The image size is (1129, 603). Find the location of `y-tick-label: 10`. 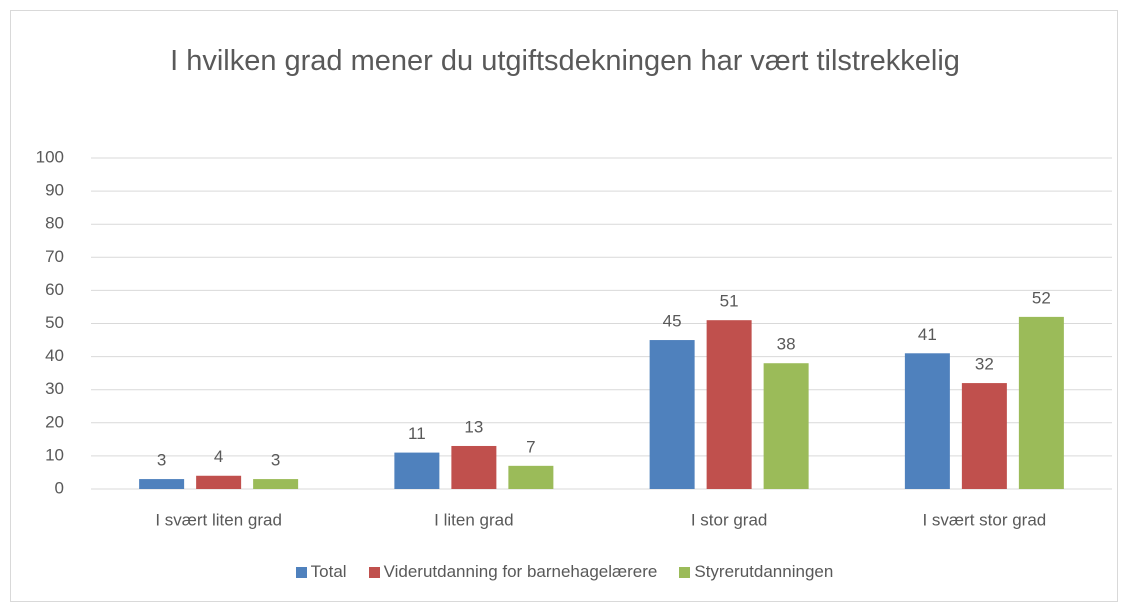

y-tick-label: 10 is located at coordinates (54, 454).